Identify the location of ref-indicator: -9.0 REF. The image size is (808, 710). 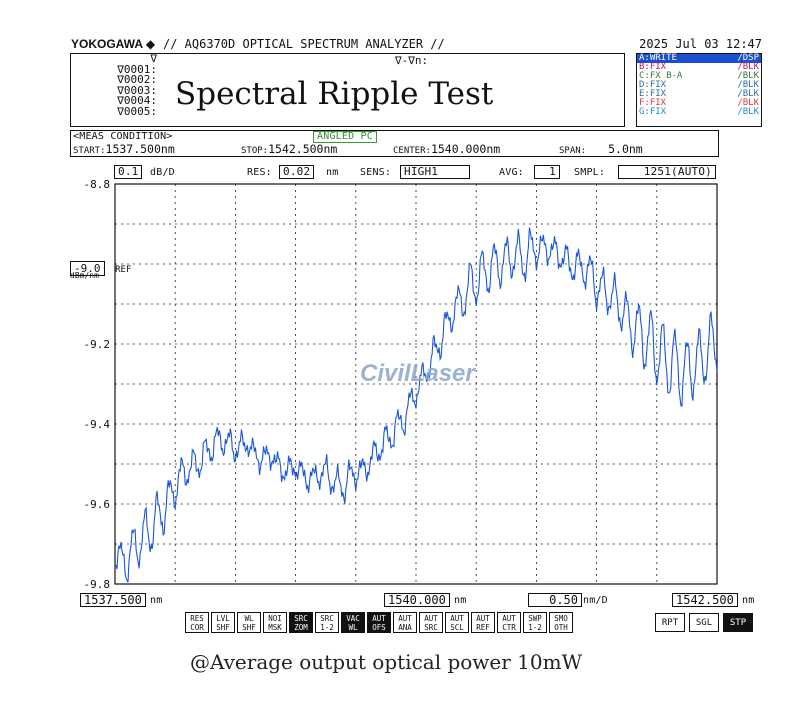
(100, 266).